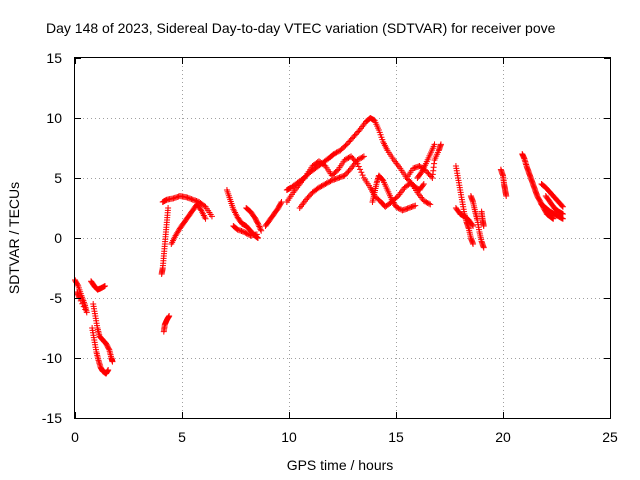  What do you see at coordinates (54, 118) in the screenshot?
I see `y-tick-label: 10` at bounding box center [54, 118].